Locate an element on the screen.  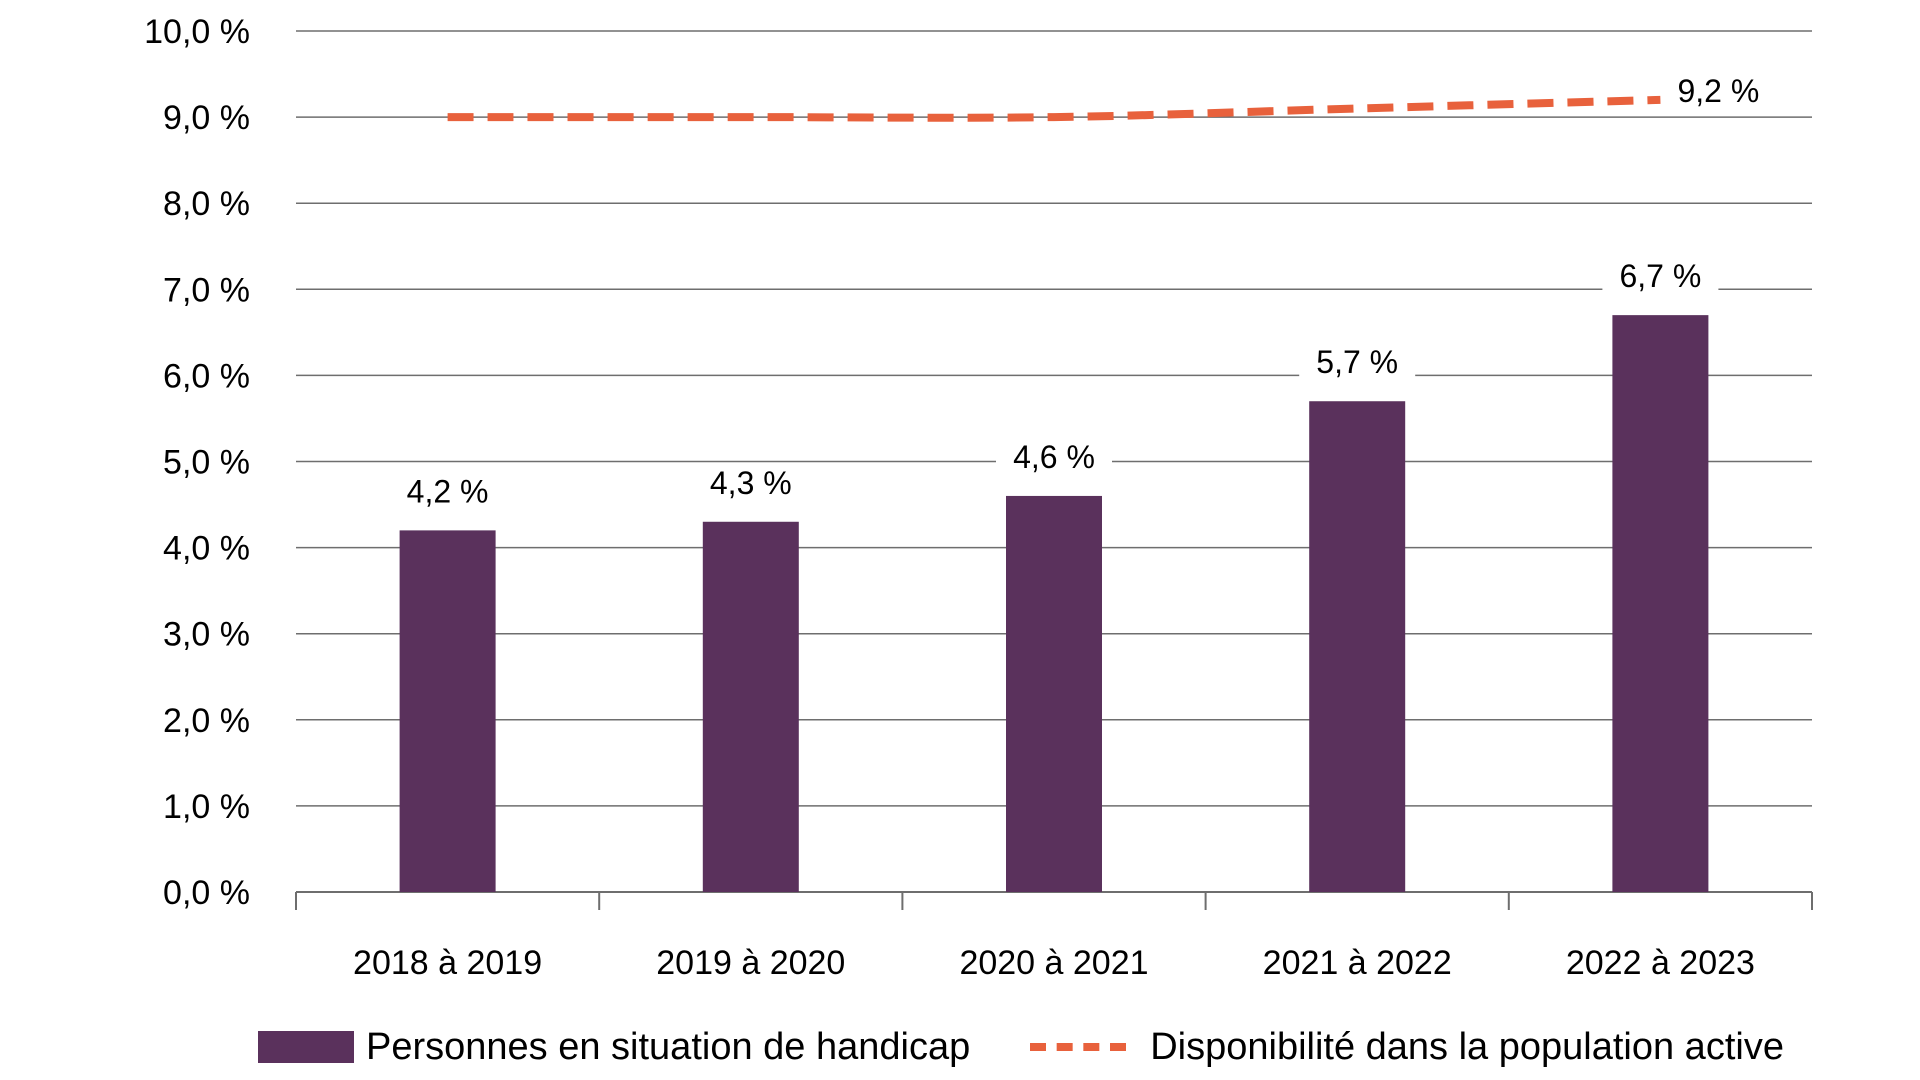
bar-data-label: 5,7 % is located at coordinates (1357, 362).